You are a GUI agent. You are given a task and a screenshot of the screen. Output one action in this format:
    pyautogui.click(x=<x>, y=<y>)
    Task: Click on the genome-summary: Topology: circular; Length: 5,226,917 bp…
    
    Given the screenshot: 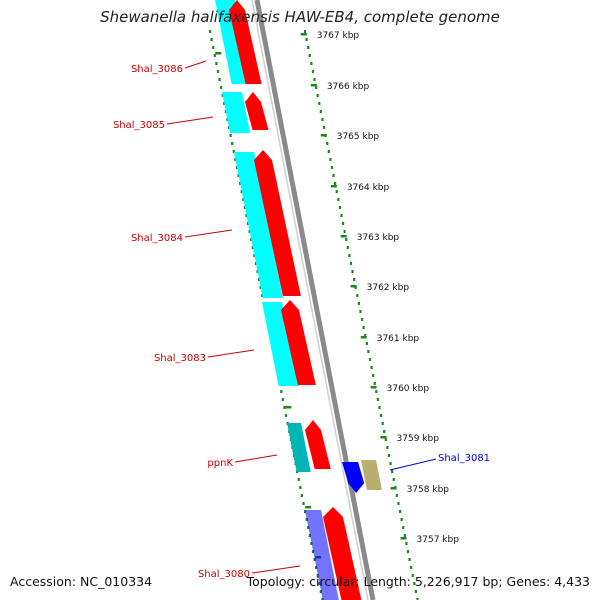 What is the action you would take?
    pyautogui.click(x=418, y=581)
    